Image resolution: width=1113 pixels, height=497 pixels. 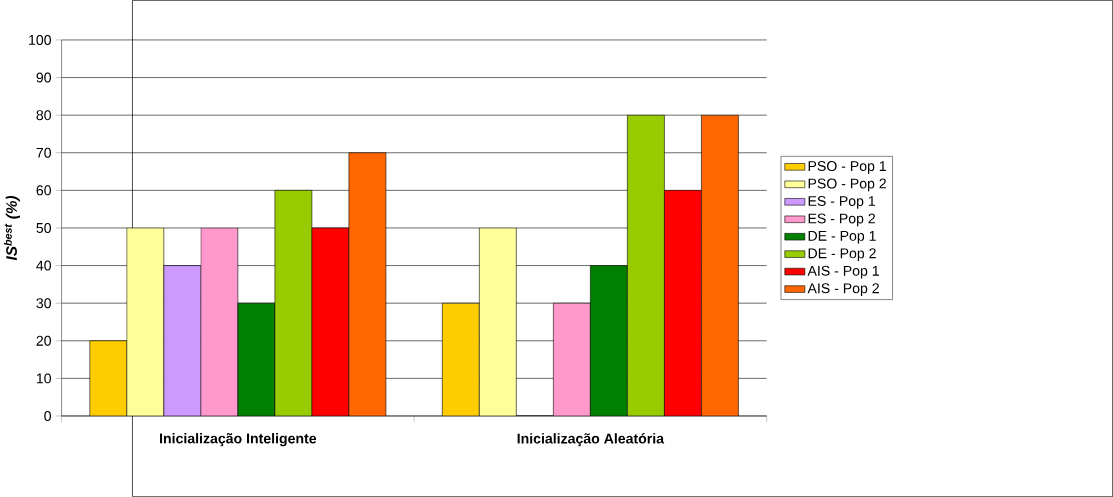 What do you see at coordinates (48, 415) in the screenshot?
I see `y-tick-label: 0` at bounding box center [48, 415].